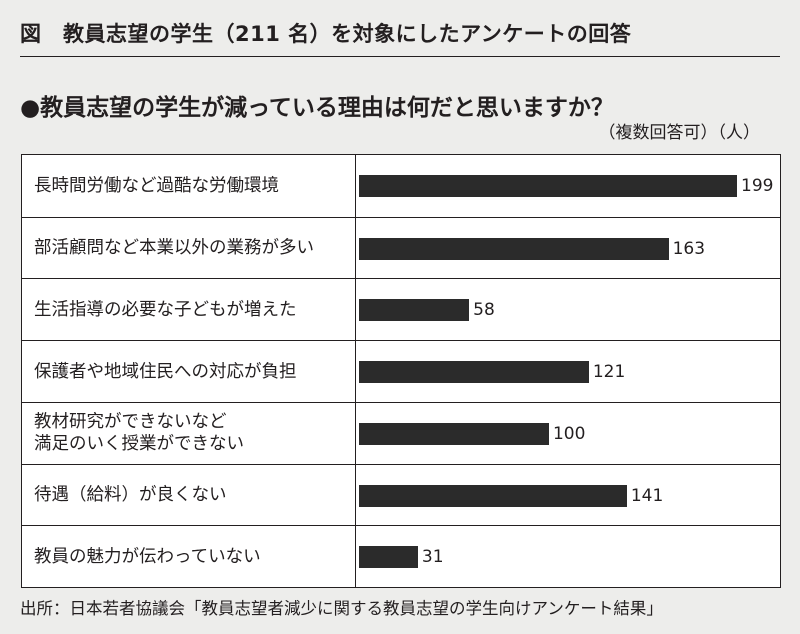 This screenshot has width=800, height=634. What do you see at coordinates (130, 422) in the screenshot?
I see `category-label-line: 教材研究ができないなど` at bounding box center [130, 422].